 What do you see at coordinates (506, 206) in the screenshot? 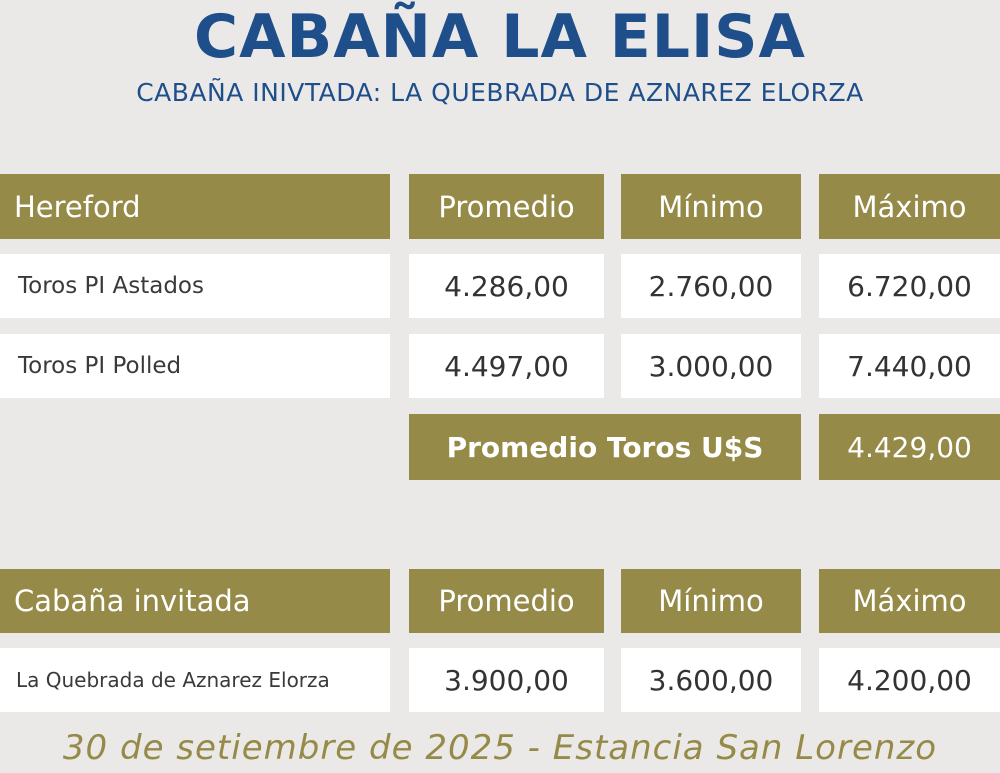
I see `table1-header-promedio: Promedio` at bounding box center [506, 206].